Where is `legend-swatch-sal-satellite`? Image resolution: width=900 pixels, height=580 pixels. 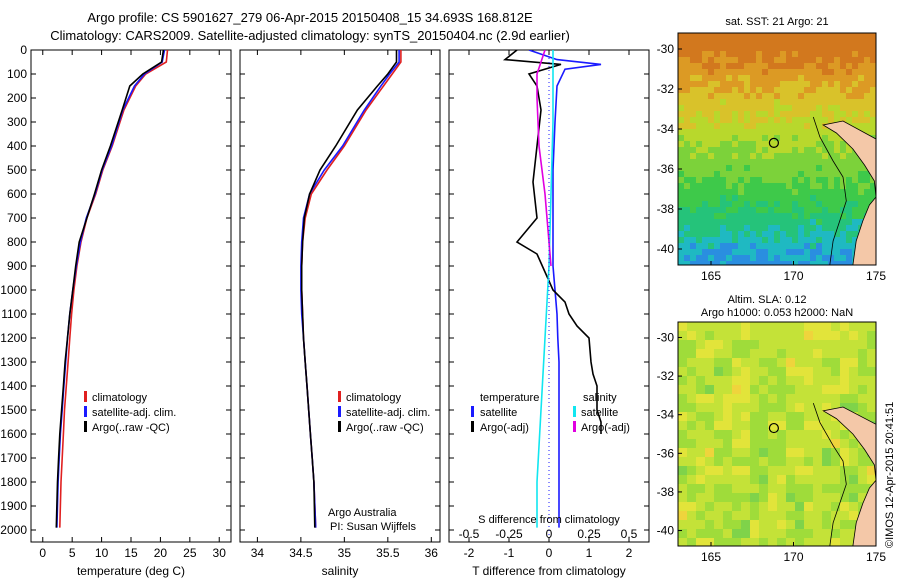 legend-swatch-sal-satellite is located at coordinates (574, 411).